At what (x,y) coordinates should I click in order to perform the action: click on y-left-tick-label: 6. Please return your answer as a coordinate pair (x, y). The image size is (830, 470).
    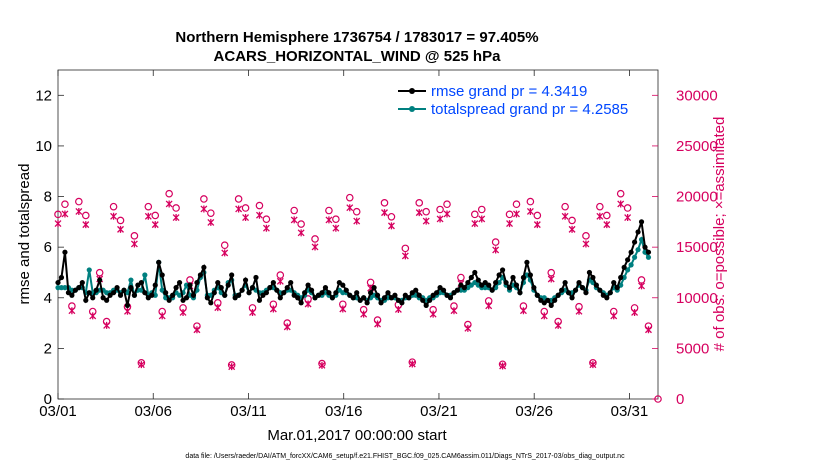
    Looking at the image, I should click on (48, 247).